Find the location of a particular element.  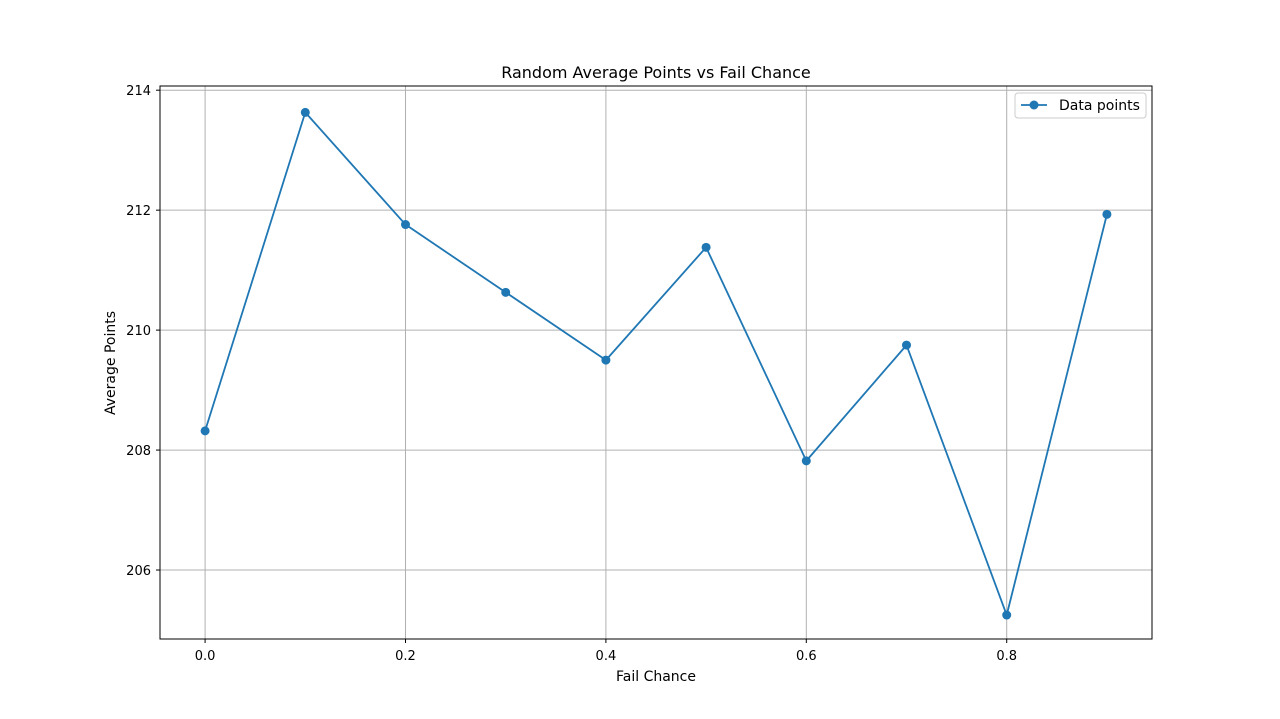

legend-box is located at coordinates (1080, 105).